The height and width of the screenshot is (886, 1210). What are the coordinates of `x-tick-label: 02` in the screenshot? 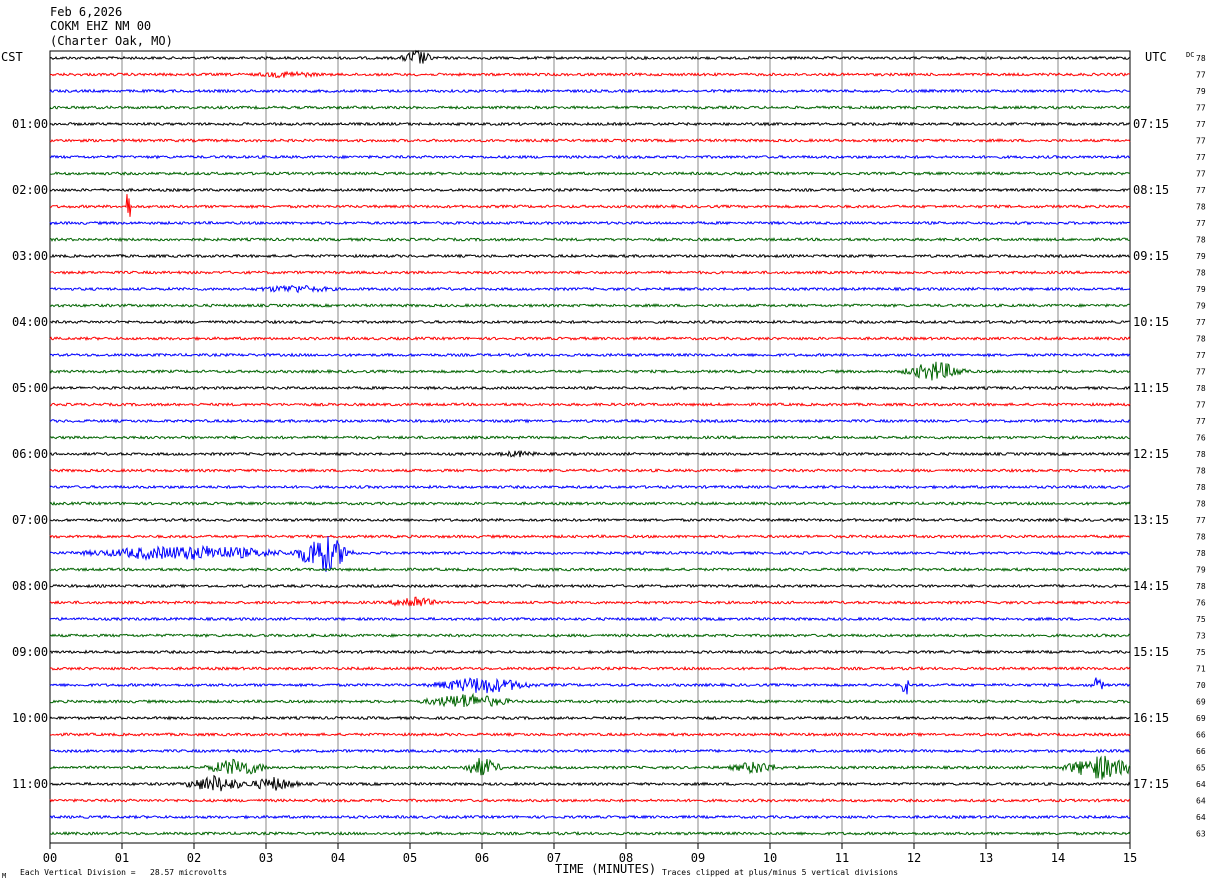 It's located at (194, 858).